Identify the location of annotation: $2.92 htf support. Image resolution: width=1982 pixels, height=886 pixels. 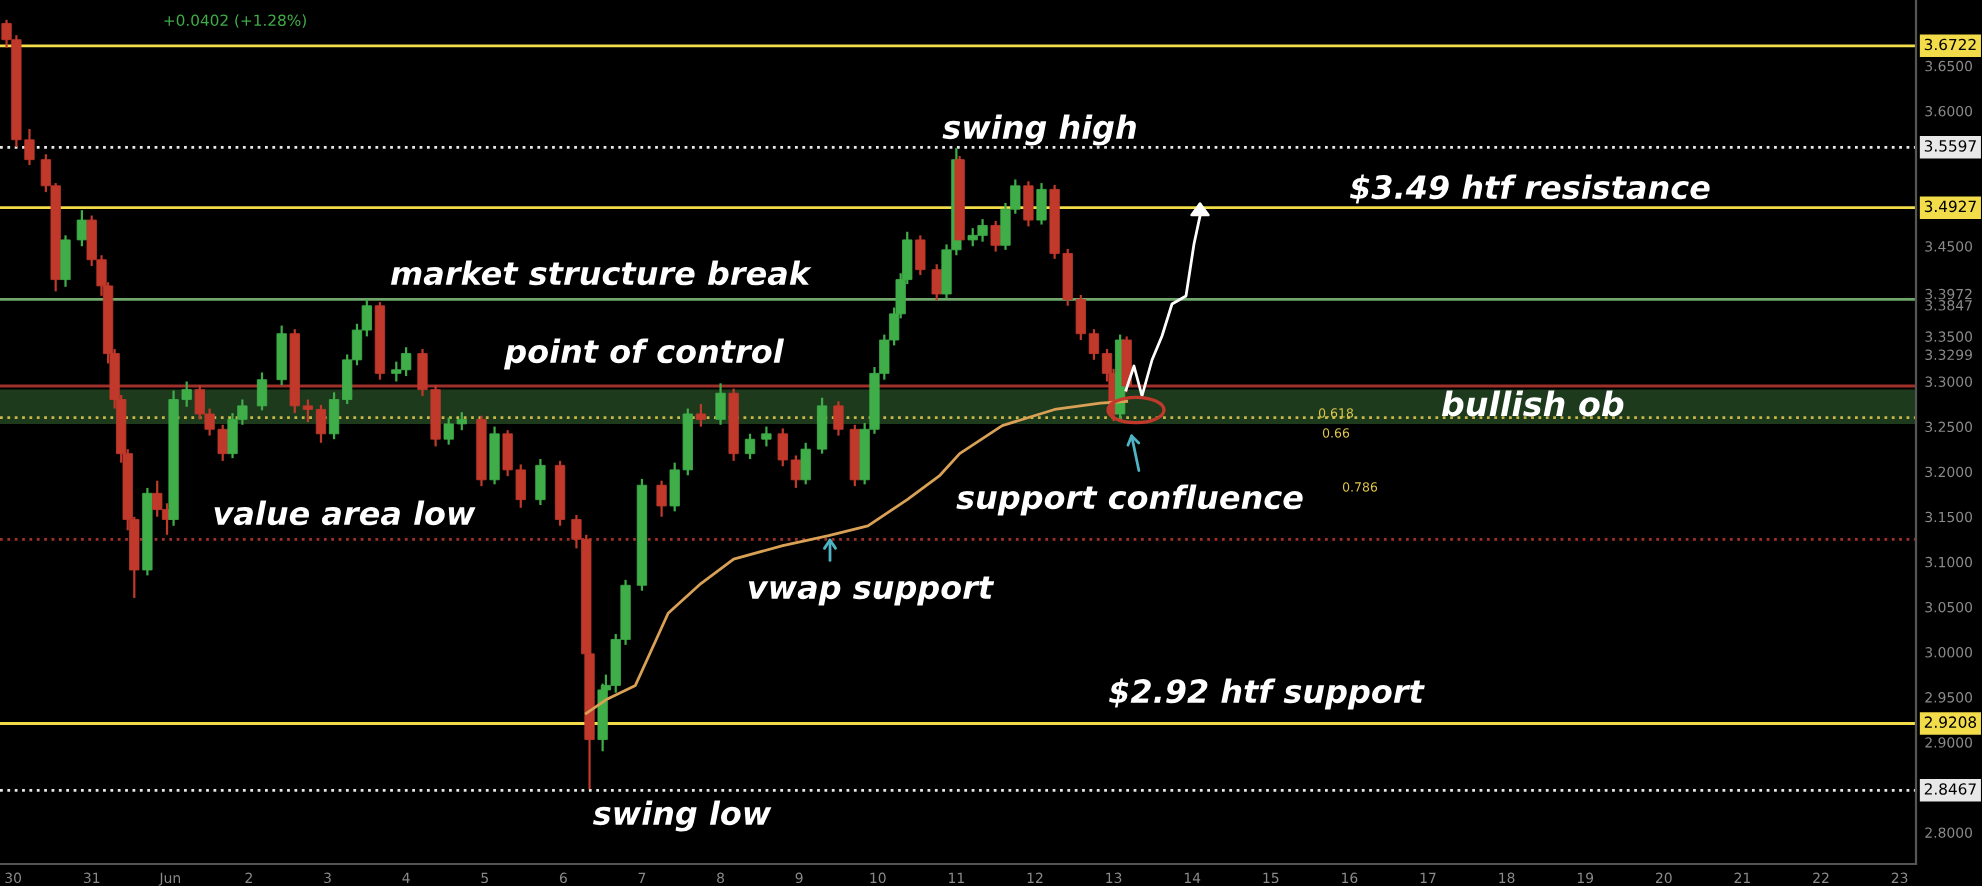
(1267, 694).